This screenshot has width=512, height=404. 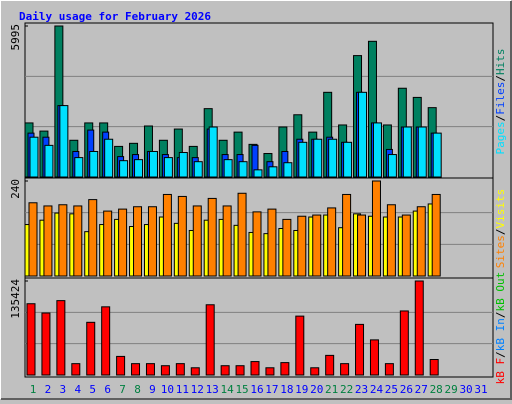 What do you see at coordinates (48, 389) in the screenshot?
I see `x-tick-label: 2` at bounding box center [48, 389].